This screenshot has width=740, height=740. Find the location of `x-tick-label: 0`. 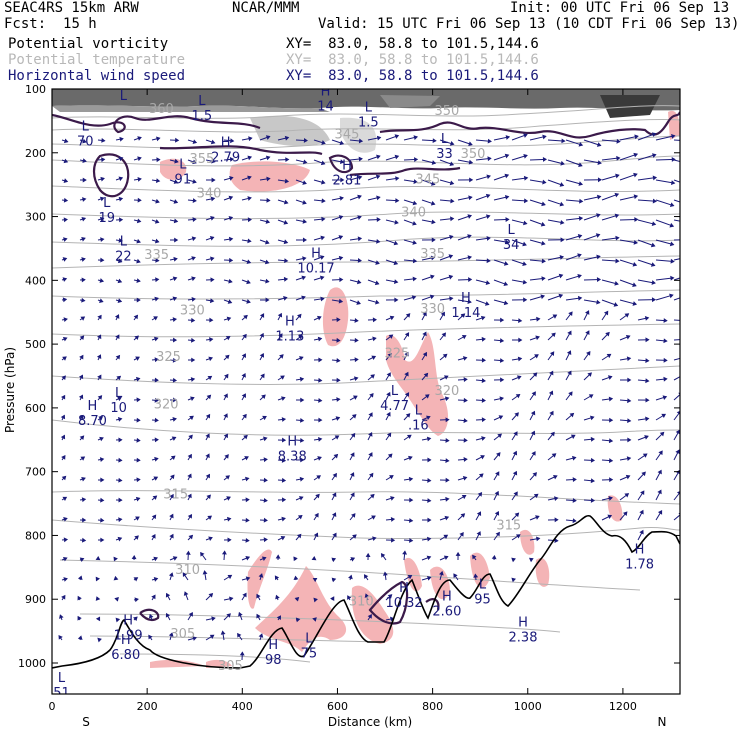

x-tick-label: 0 is located at coordinates (52, 706).